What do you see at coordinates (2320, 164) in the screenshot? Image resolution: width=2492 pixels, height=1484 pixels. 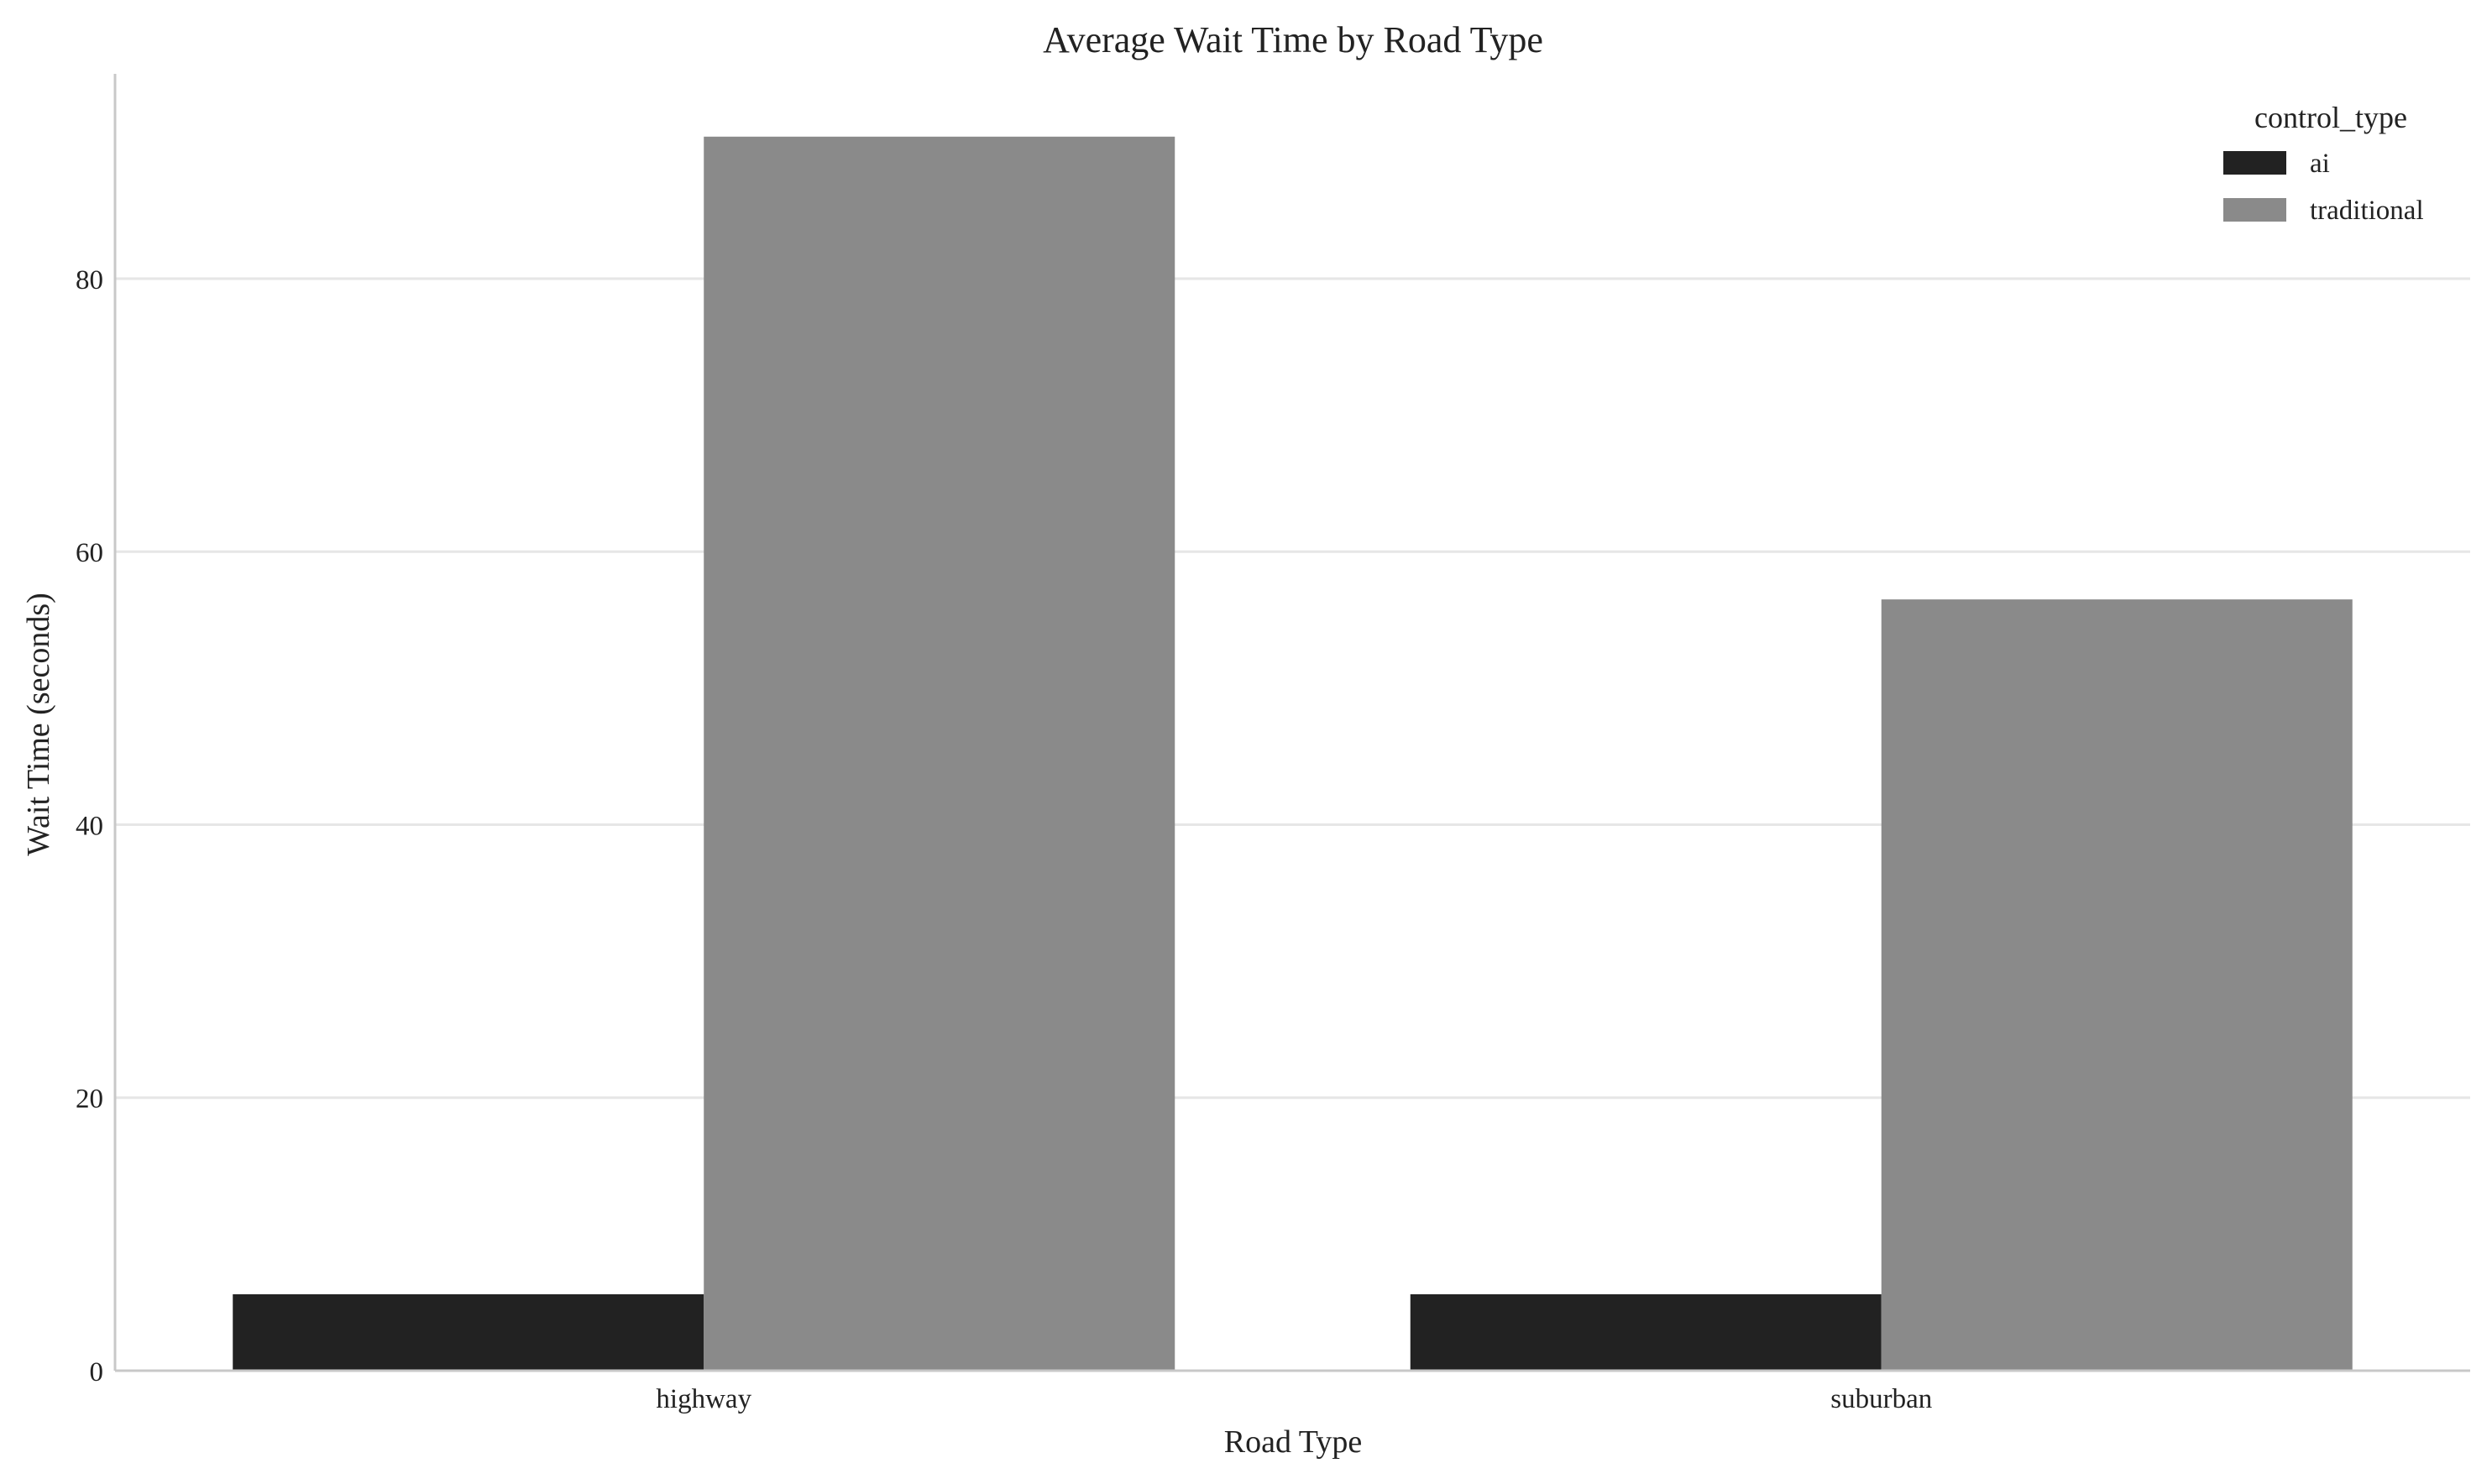 I see `legend-label-ai: ai` at bounding box center [2320, 164].